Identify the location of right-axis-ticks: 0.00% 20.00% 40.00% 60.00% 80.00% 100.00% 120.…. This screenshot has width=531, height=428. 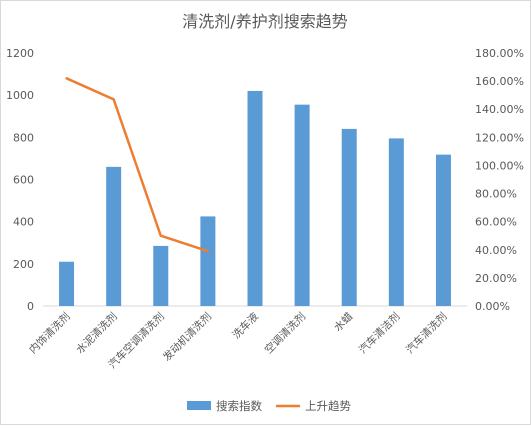
(499, 180).